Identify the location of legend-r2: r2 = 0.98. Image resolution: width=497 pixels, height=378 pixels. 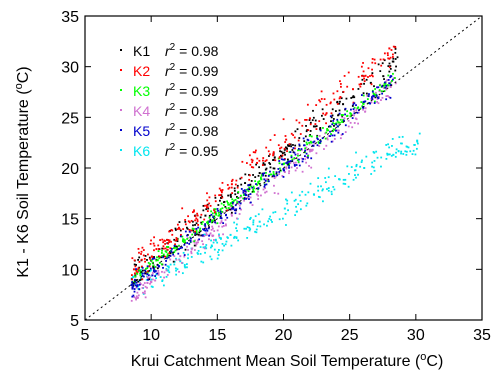
(192, 110).